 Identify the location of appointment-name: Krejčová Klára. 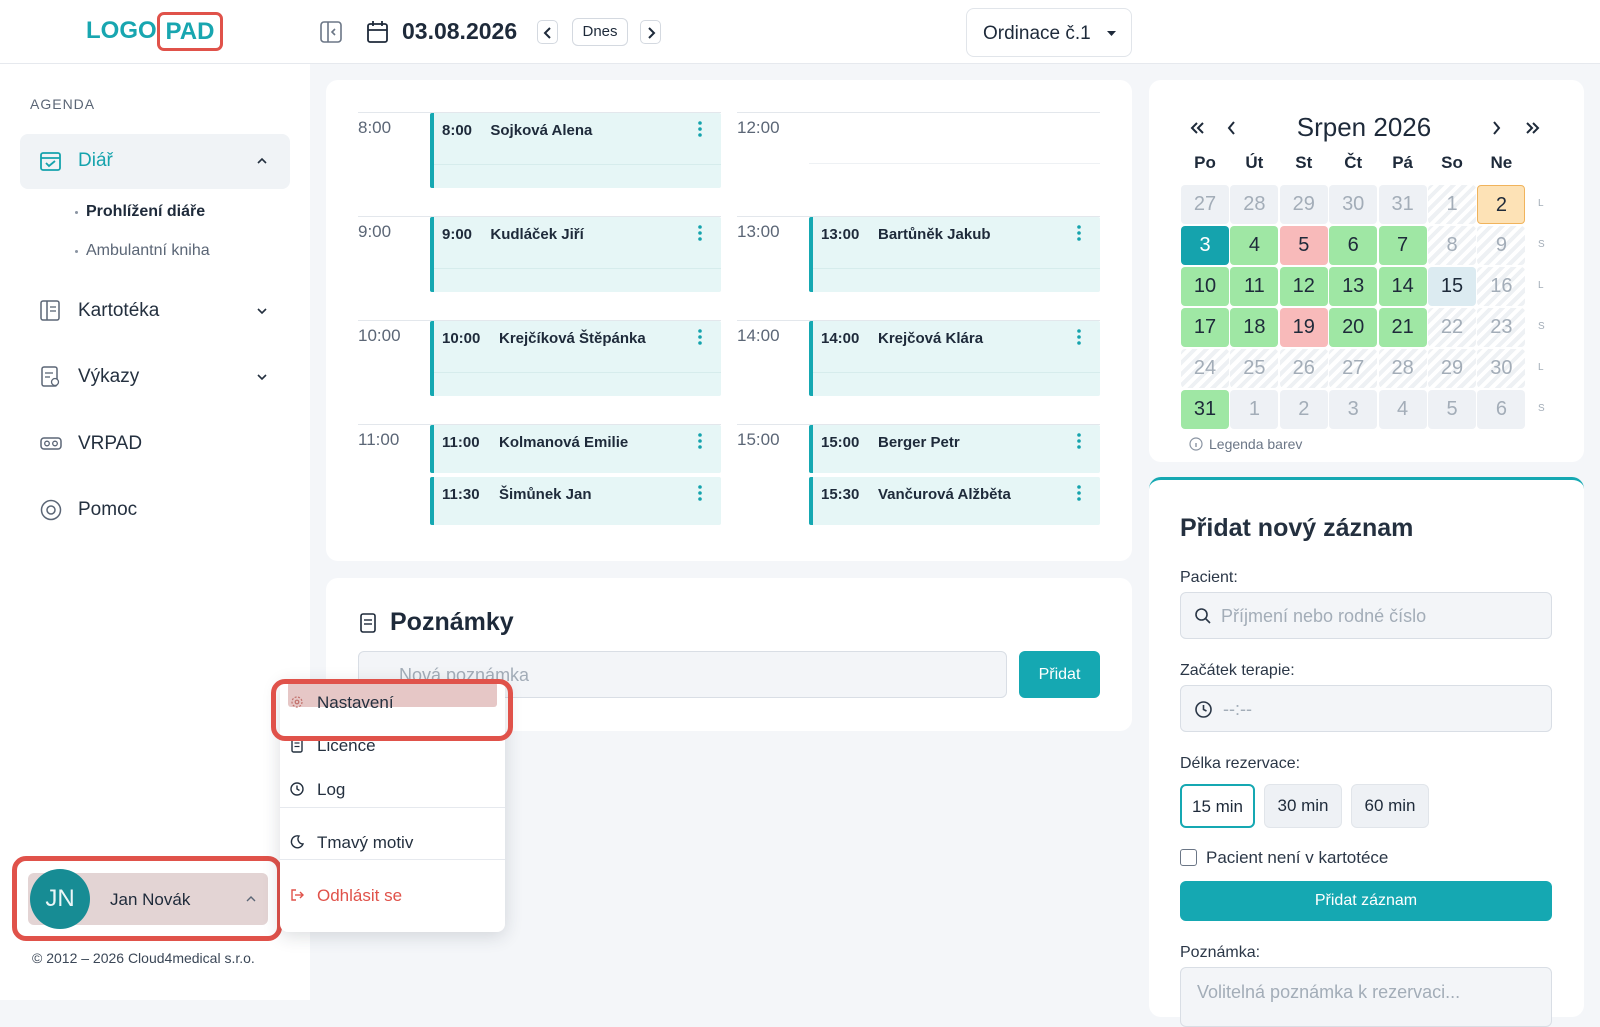
(931, 338).